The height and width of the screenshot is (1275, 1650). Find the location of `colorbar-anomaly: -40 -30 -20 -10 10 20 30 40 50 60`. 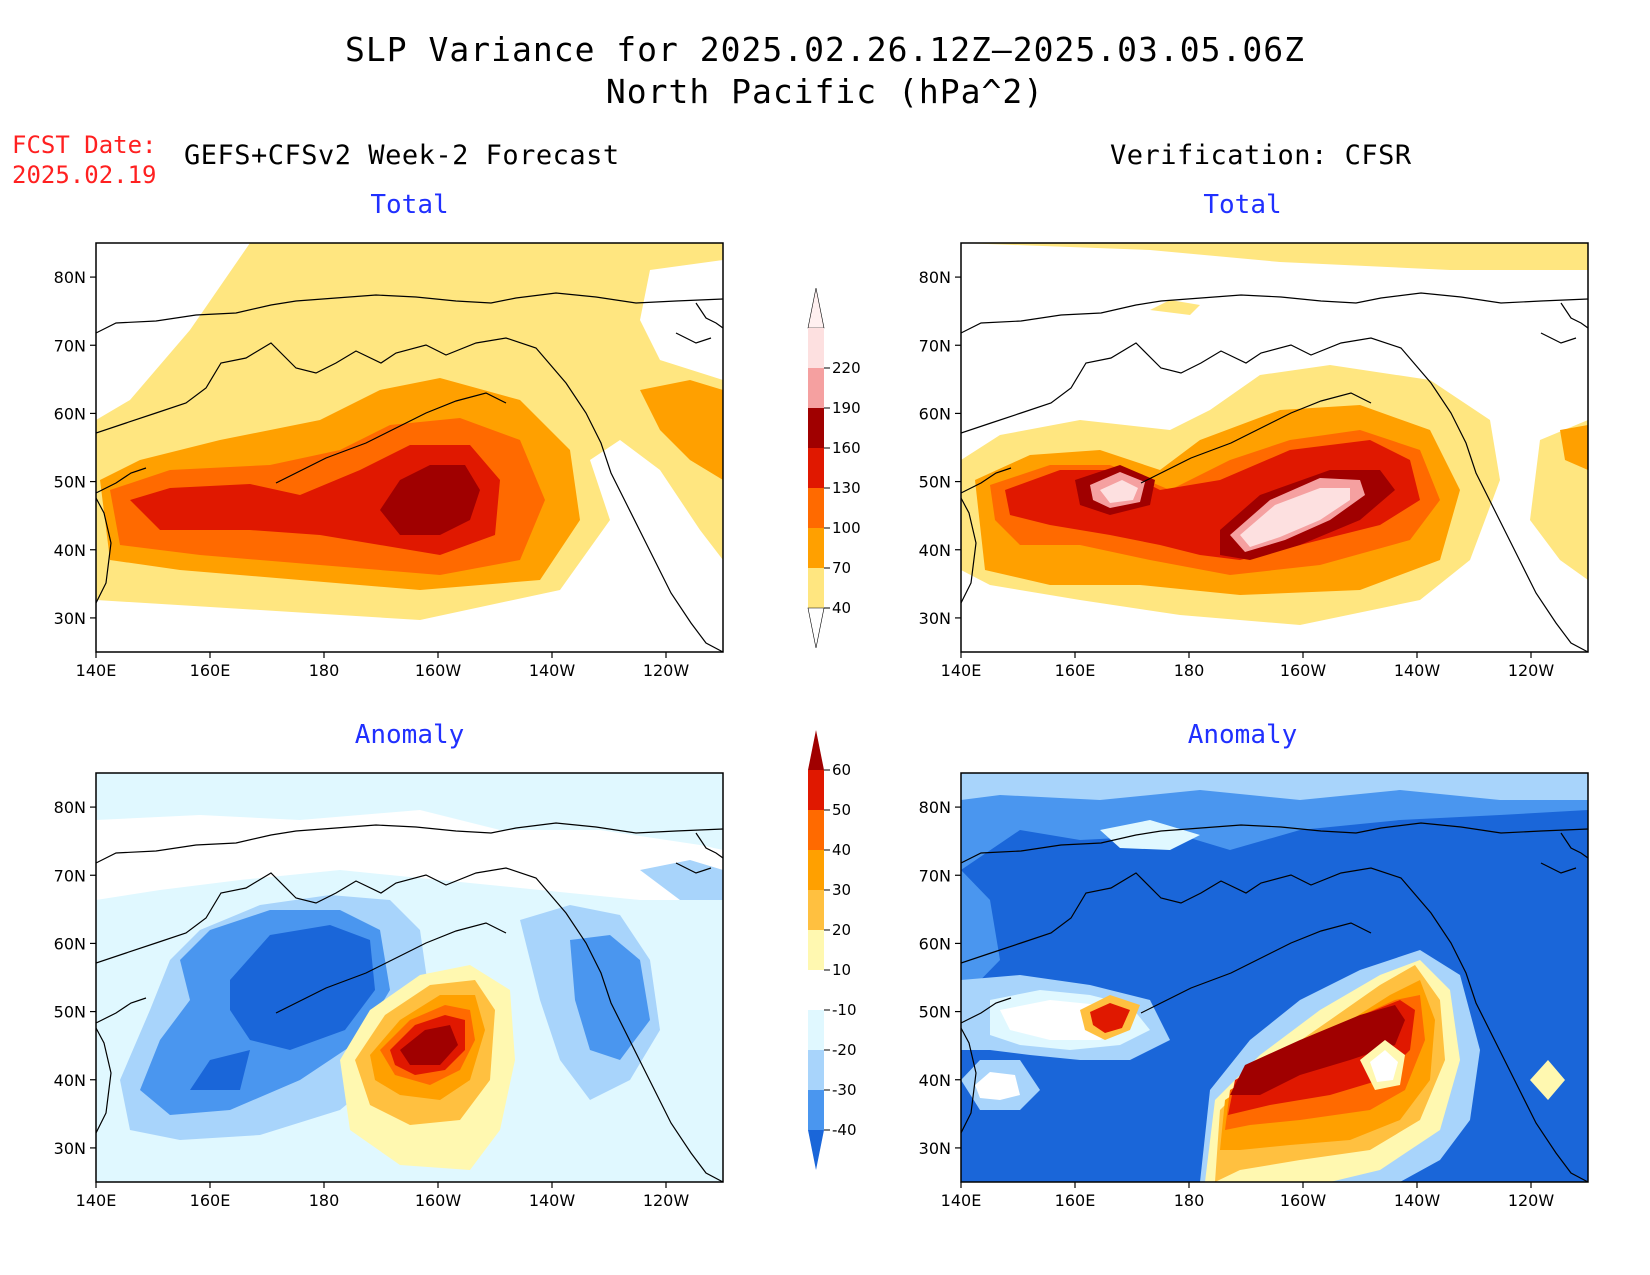

colorbar-anomaly: -40 -30 -20 -10 10 20 30 40 50 60 is located at coordinates (832, 950).